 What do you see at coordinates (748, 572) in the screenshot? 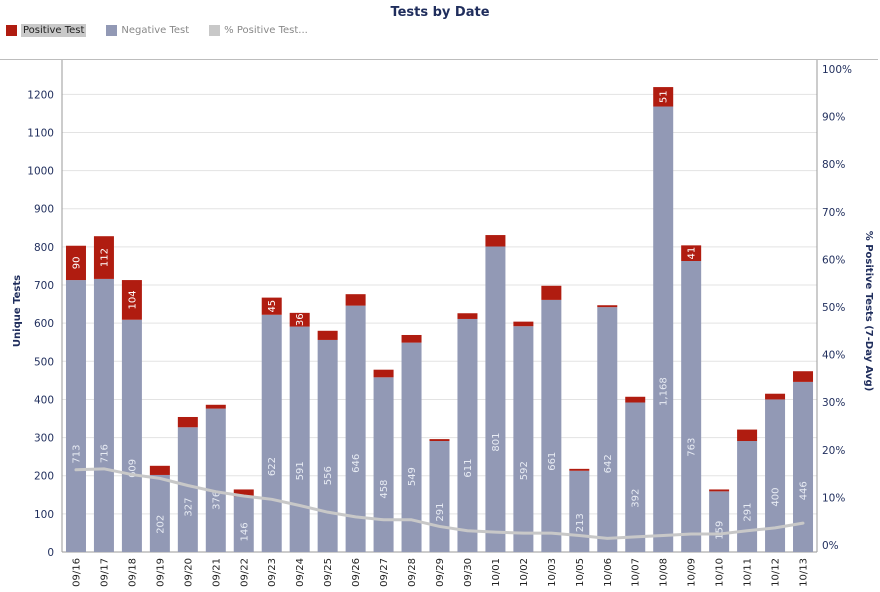
I see `x-tick-label: 10/11` at bounding box center [748, 572].